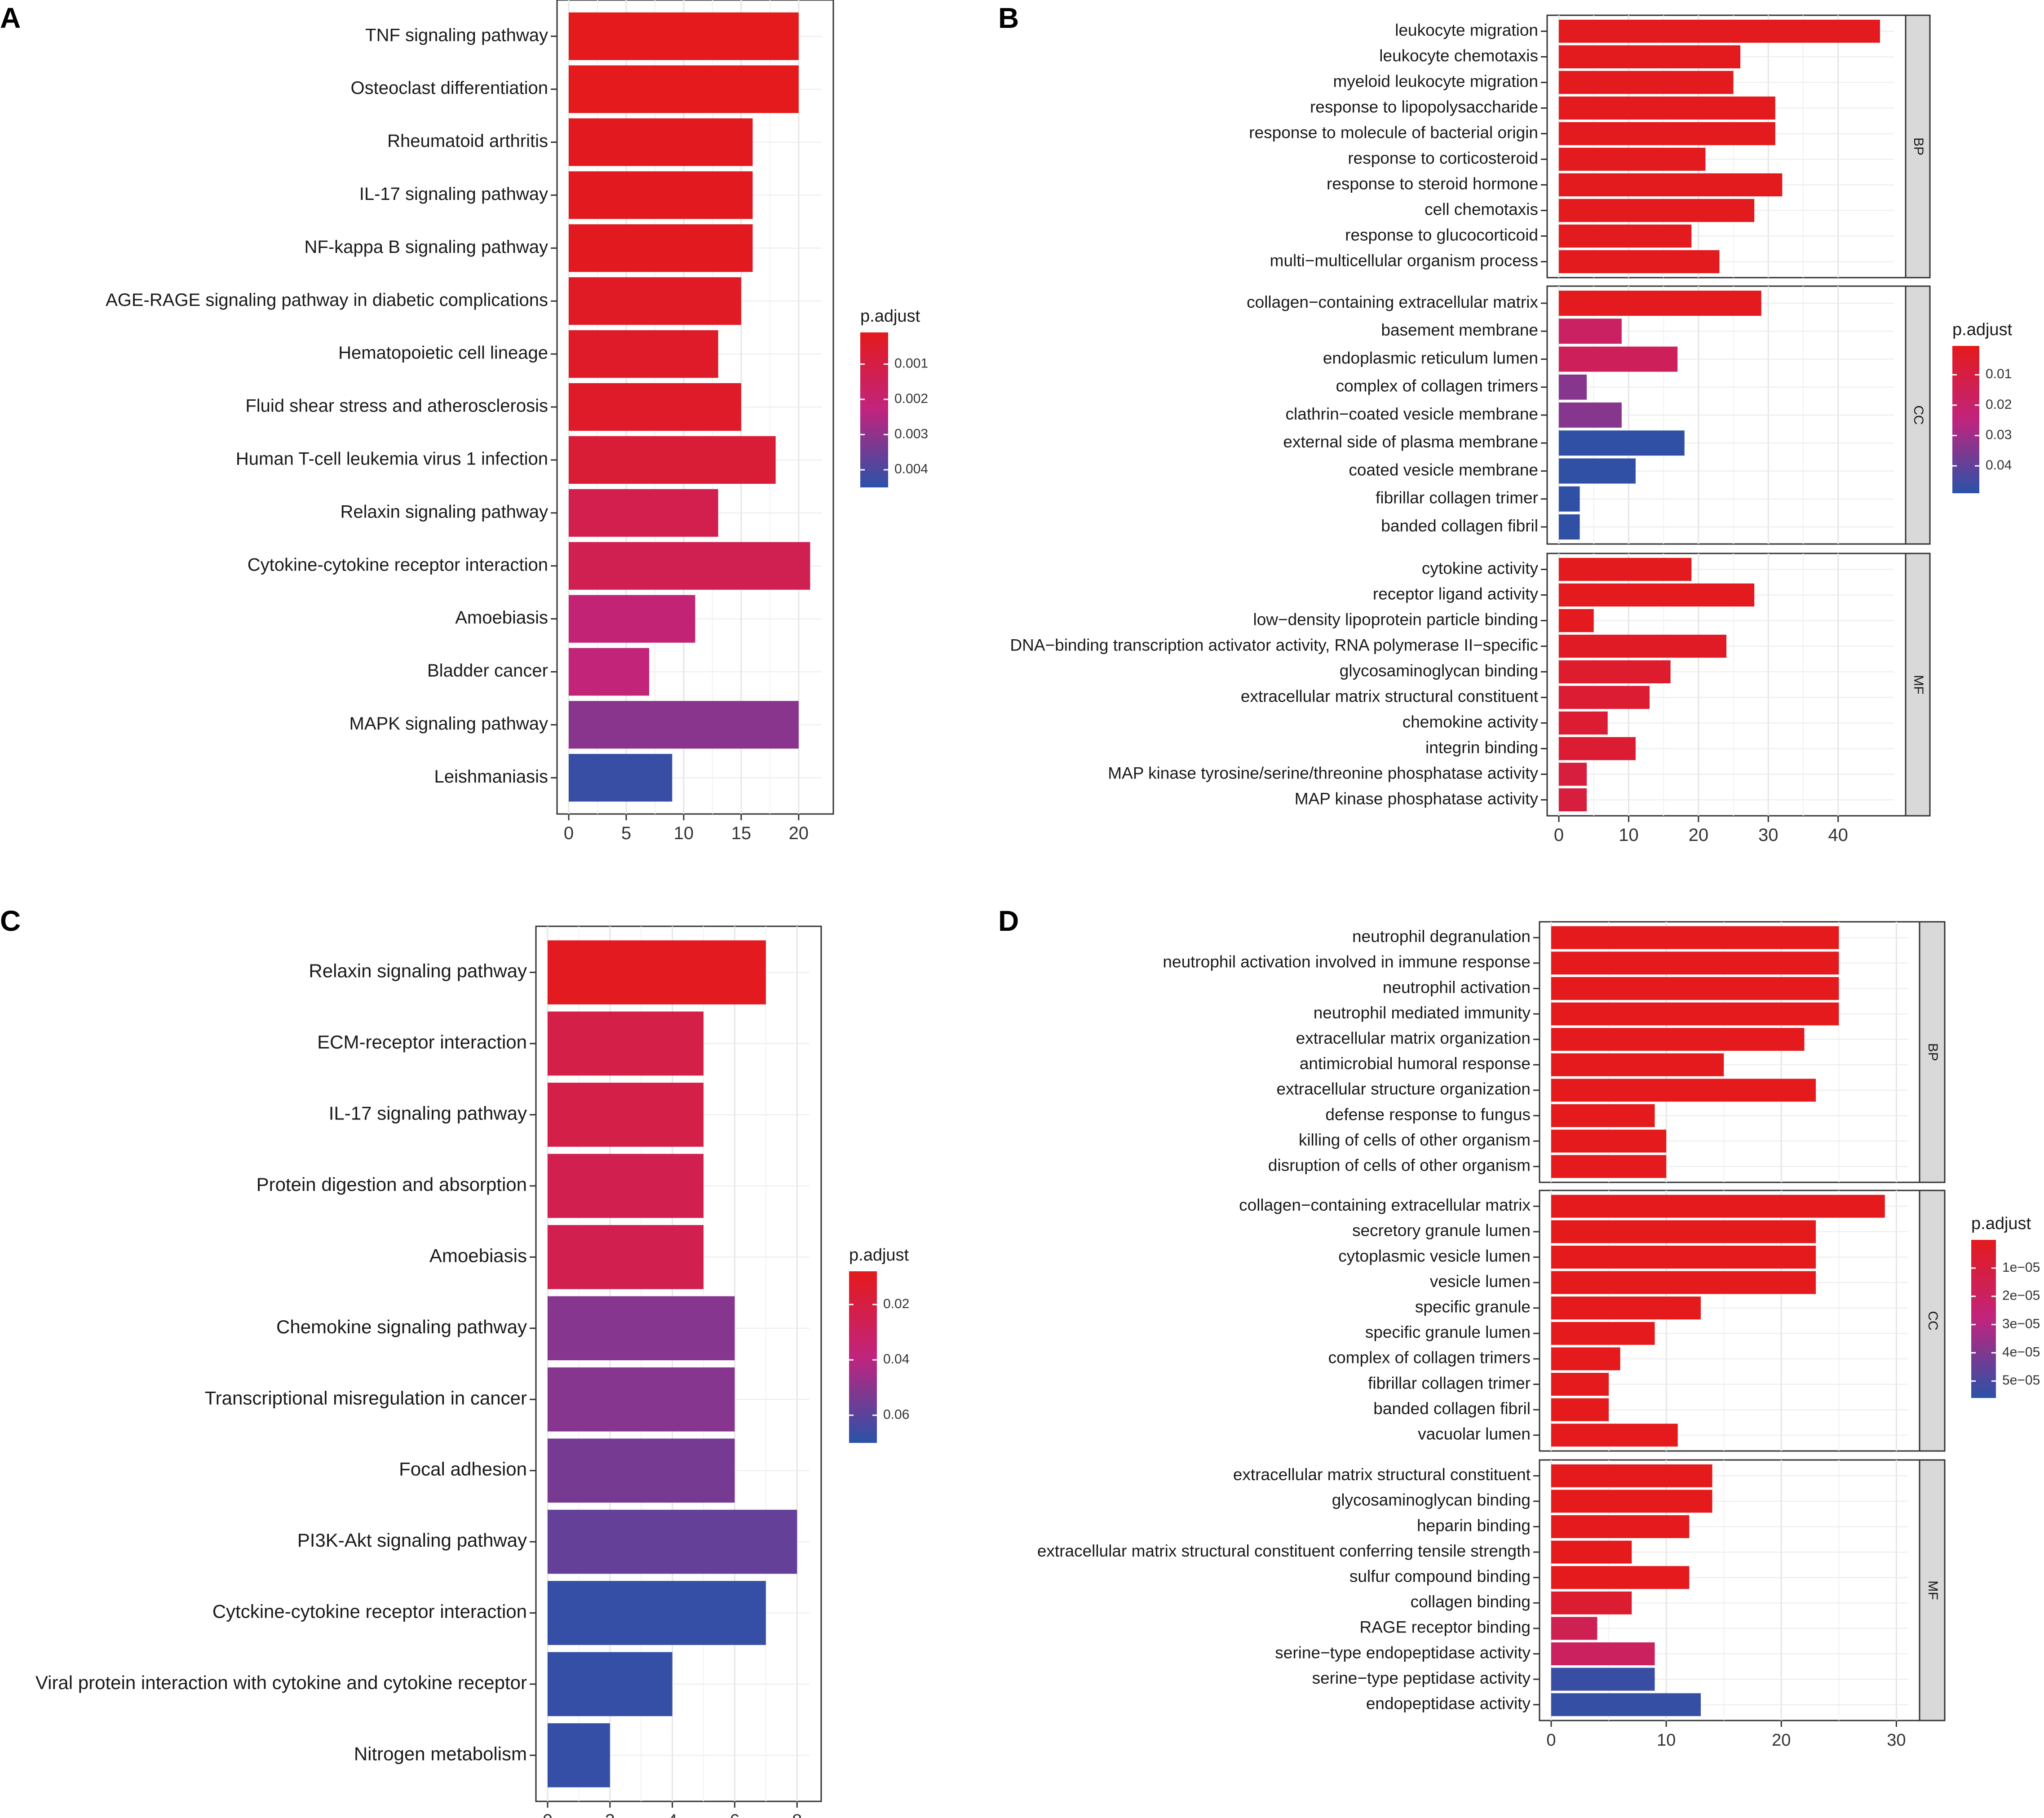  What do you see at coordinates (1434, 1256) in the screenshot?
I see `category-label: cytoplasmic vesicle lumen` at bounding box center [1434, 1256].